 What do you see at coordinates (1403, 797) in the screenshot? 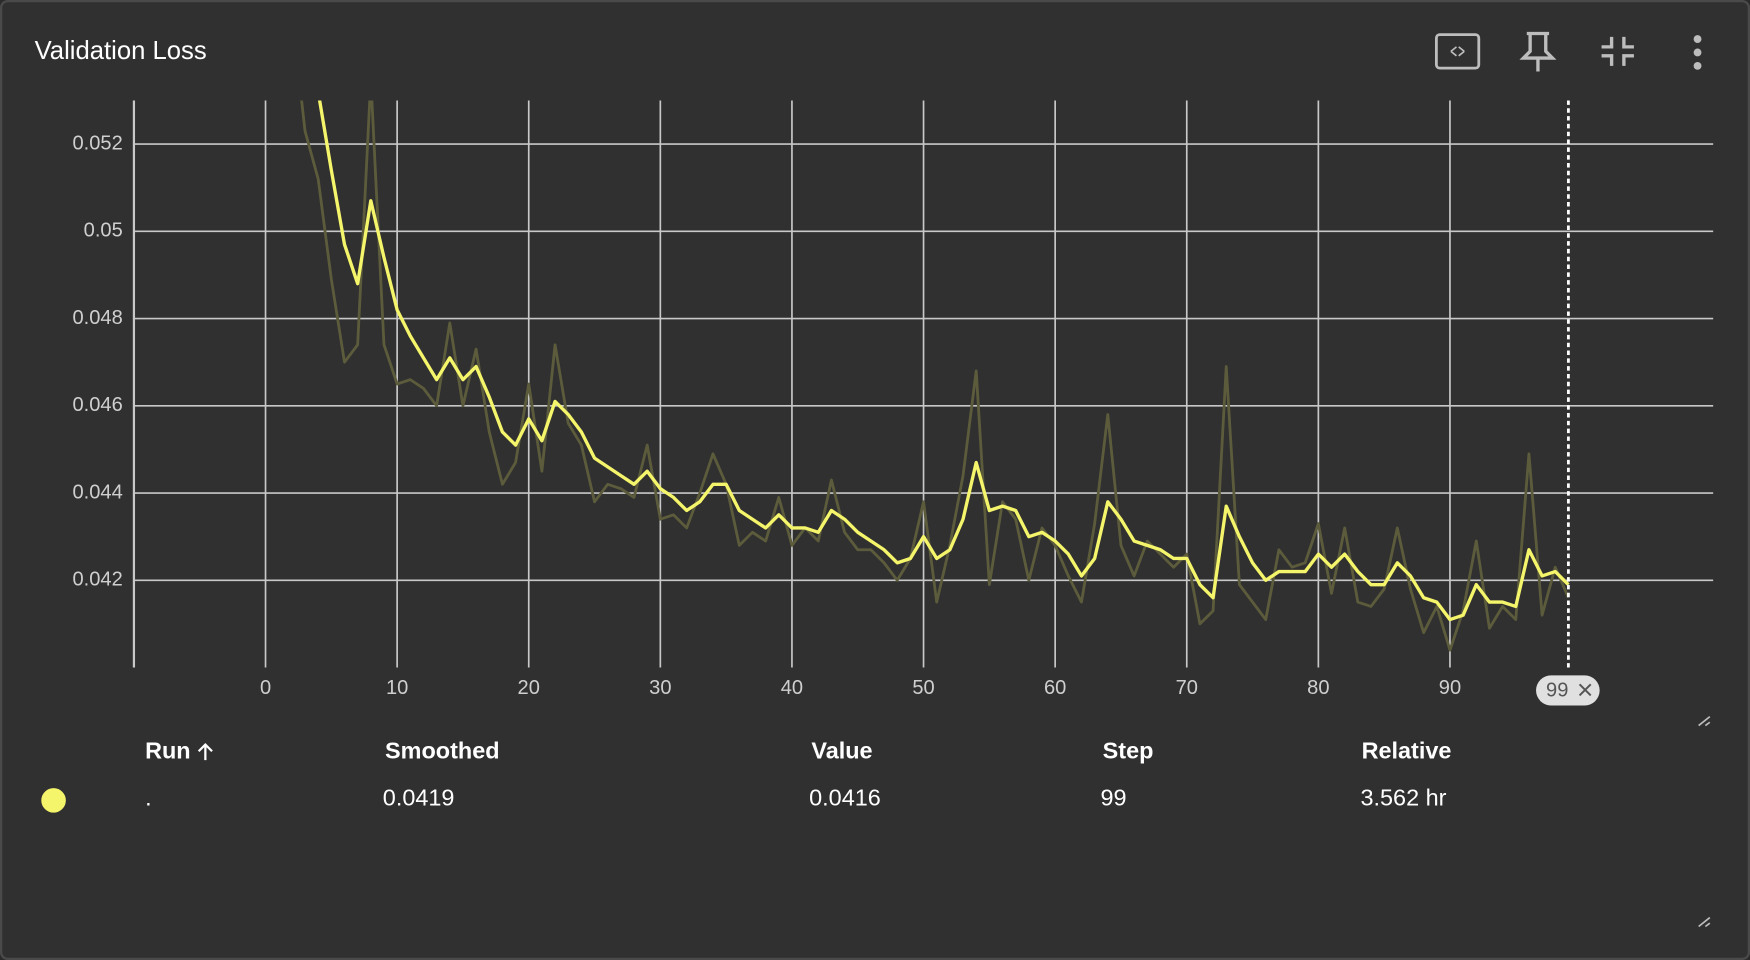
I see `table-cell: 3.562 hr` at bounding box center [1403, 797].